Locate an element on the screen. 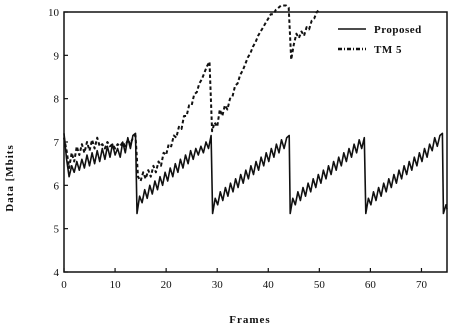 The height and width of the screenshot is (334, 449). legend-label-2: TM 5 is located at coordinates (388, 50).